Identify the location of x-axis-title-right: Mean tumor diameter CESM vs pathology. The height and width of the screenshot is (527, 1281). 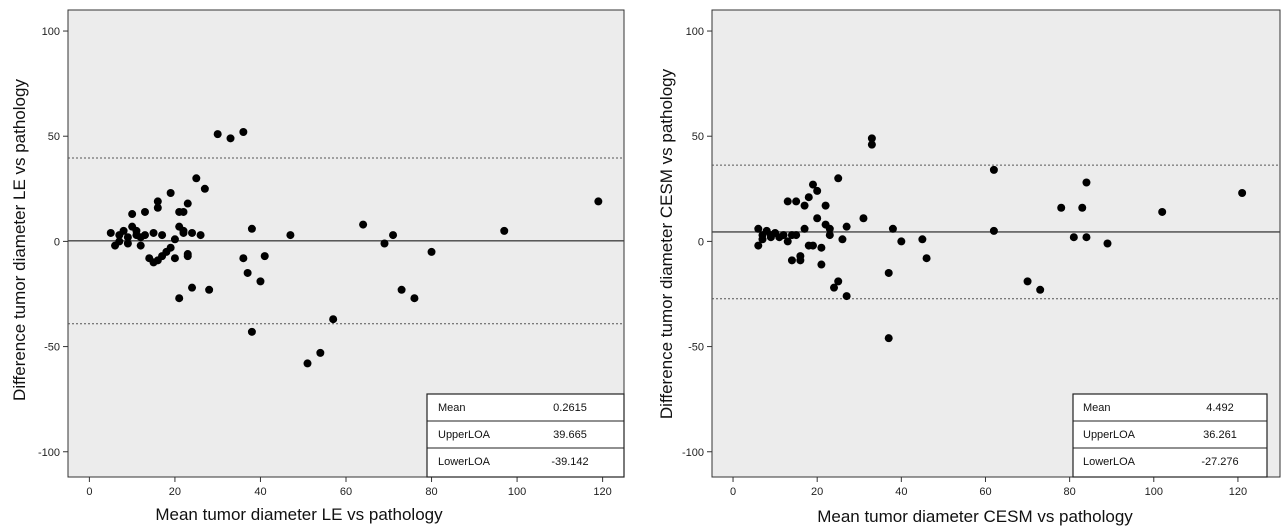
(975, 516).